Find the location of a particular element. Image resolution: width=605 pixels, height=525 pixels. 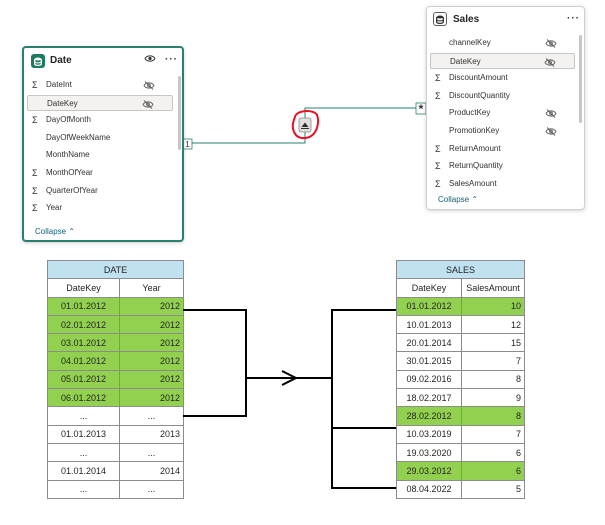

field-name: DateKey is located at coordinates (465, 61).